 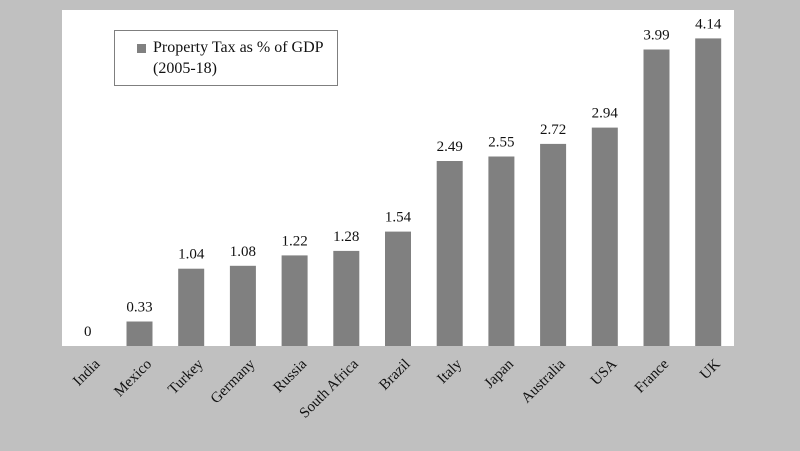 What do you see at coordinates (88, 332) in the screenshot?
I see `data-label: 0` at bounding box center [88, 332].